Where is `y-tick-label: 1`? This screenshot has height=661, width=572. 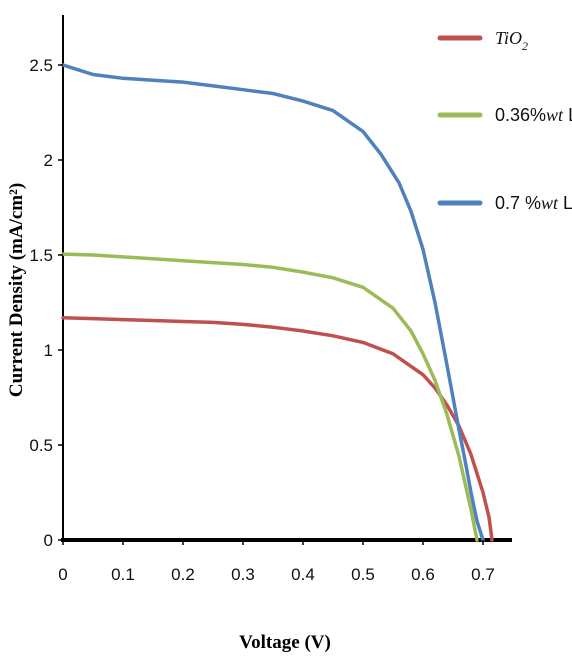 y-tick-label: 1 is located at coordinates (48, 350).